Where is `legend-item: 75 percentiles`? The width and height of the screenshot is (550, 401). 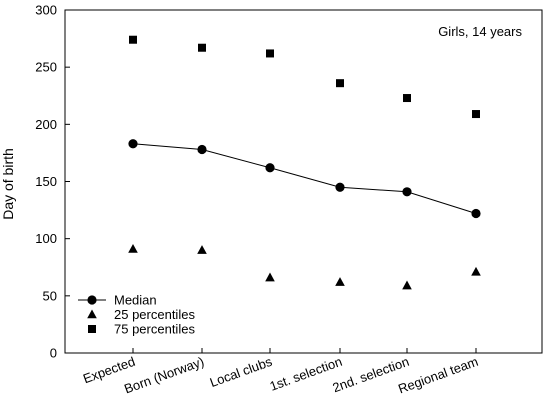
legend-item: 75 percentiles is located at coordinates (141, 329).